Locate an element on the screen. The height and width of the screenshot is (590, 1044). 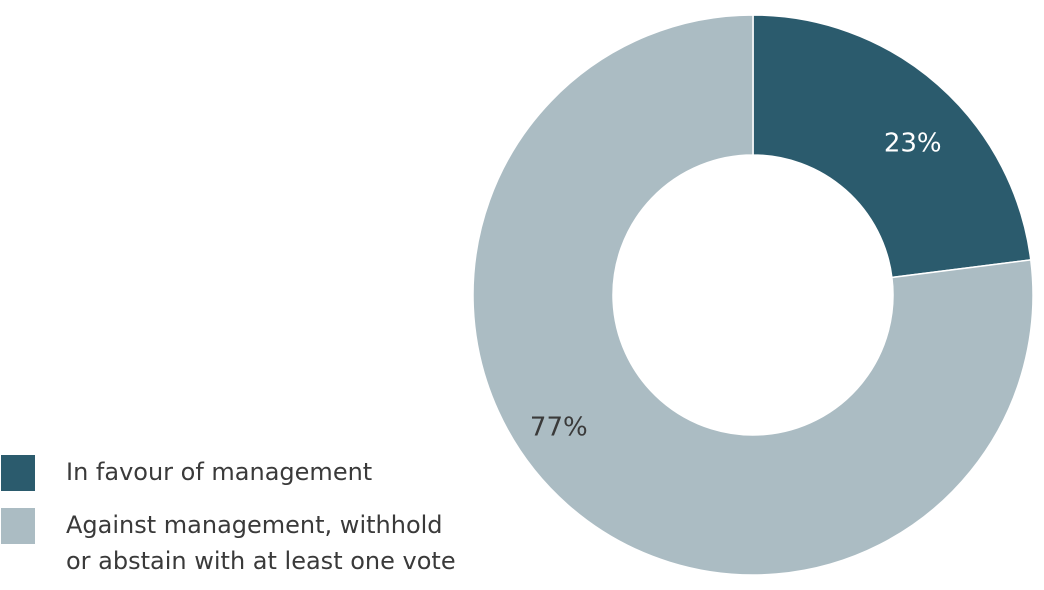
data-label-in-favour: 23% is located at coordinates (913, 144).